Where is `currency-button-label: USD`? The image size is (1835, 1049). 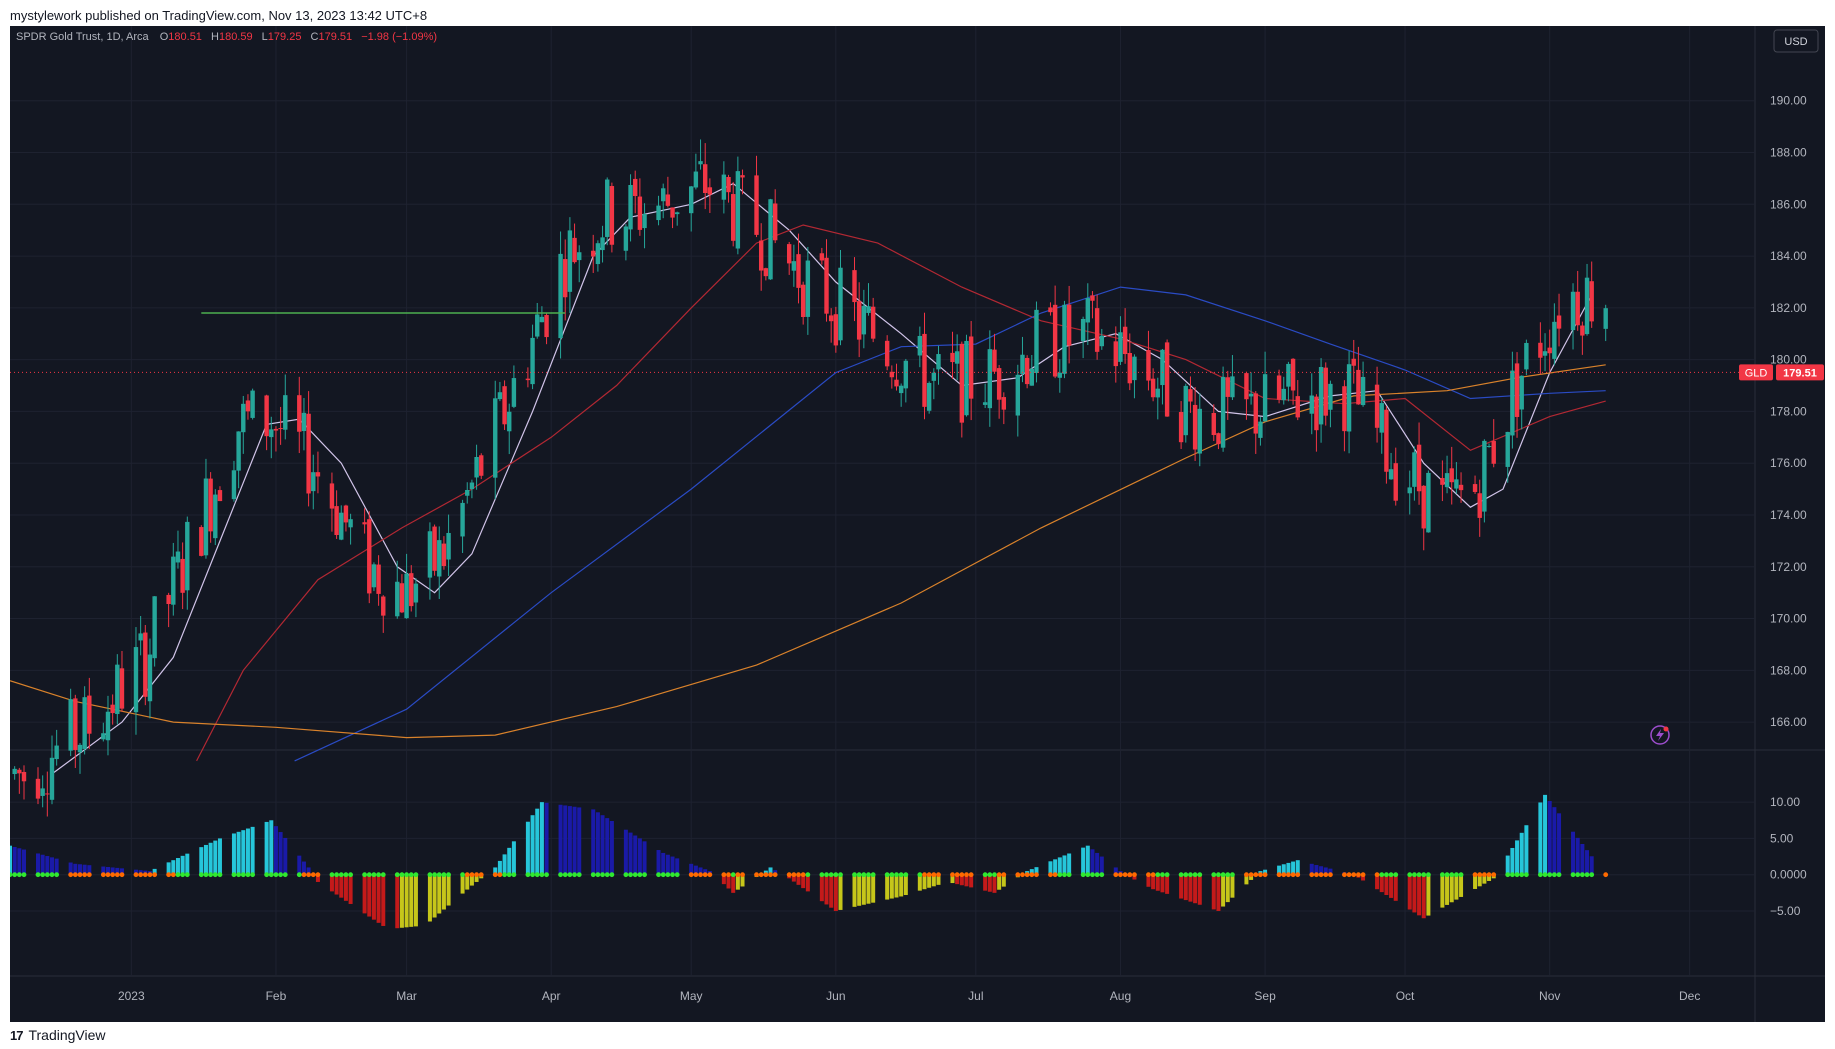
currency-button-label: USD is located at coordinates (1795, 42).